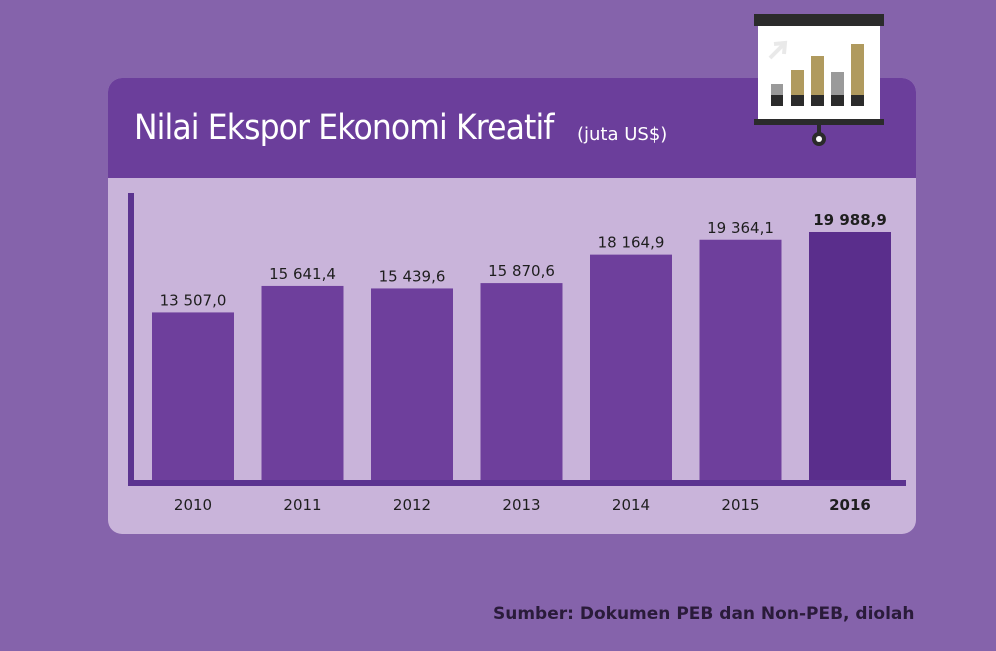 The image size is (996, 651). I want to click on bar-2016, so click(850, 356).